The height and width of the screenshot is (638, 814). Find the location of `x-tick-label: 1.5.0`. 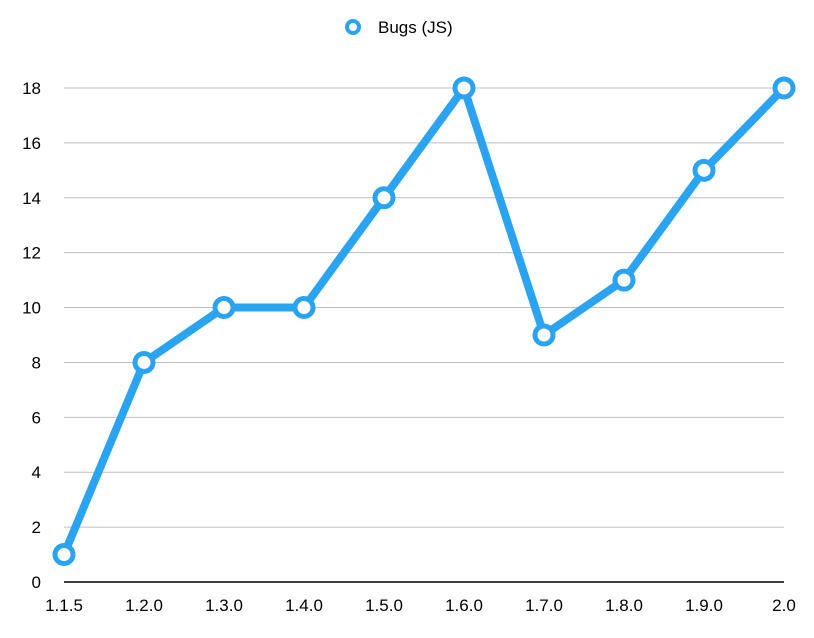

x-tick-label: 1.5.0 is located at coordinates (384, 605).